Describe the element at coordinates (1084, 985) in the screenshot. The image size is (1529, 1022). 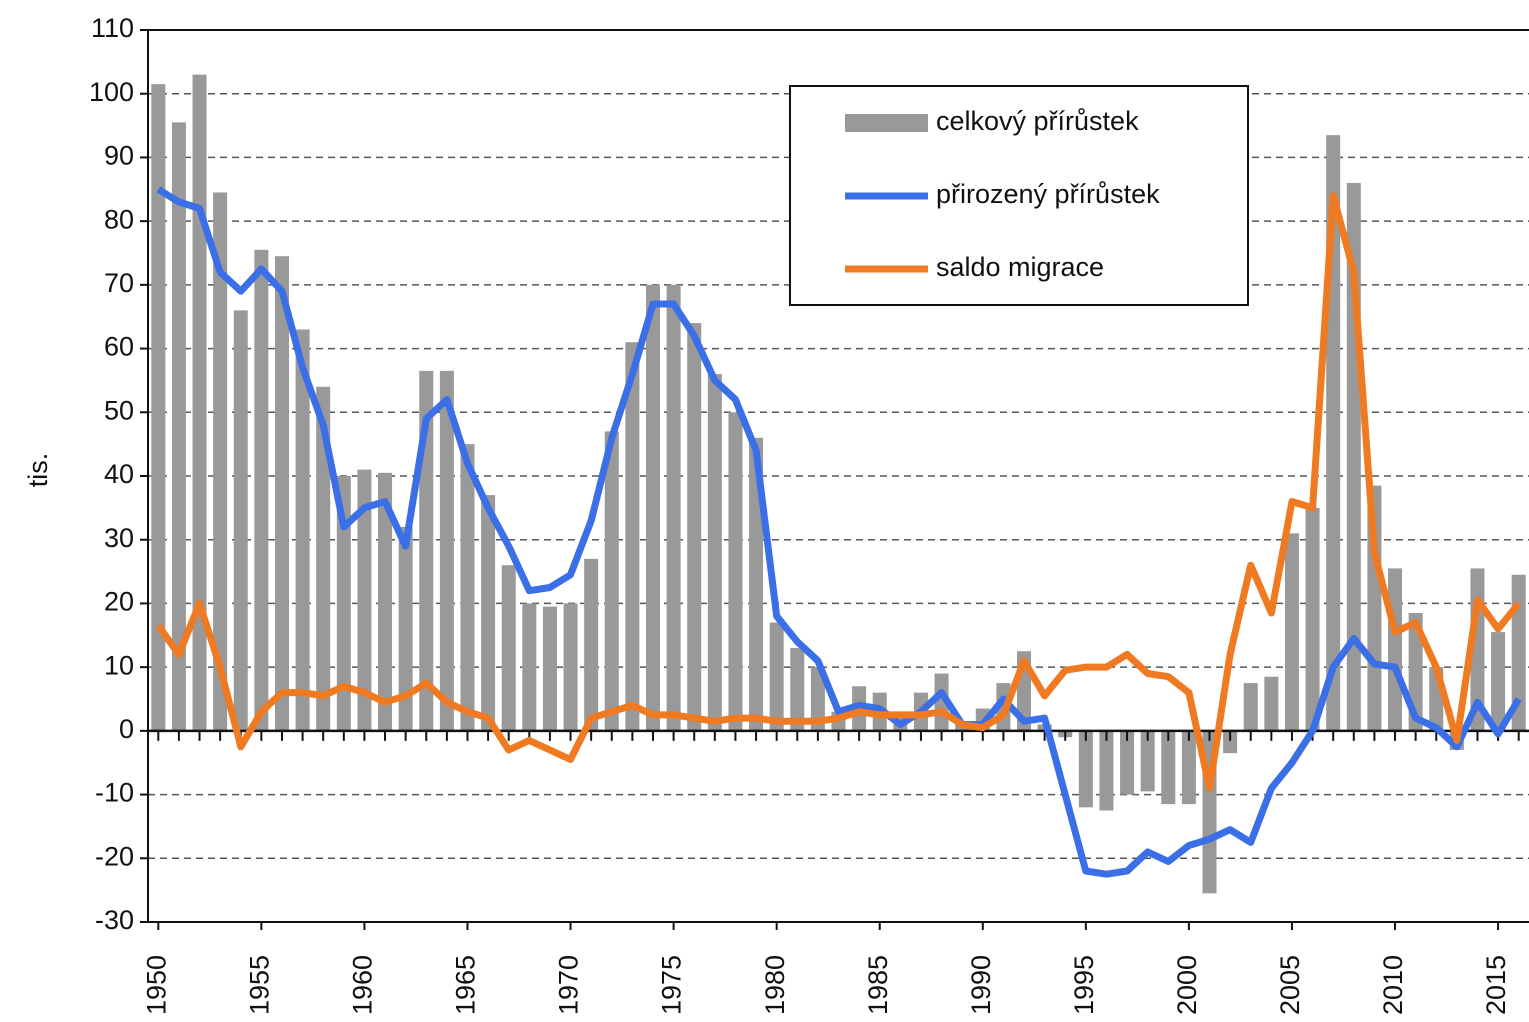
I see `x-tick-label: 1995` at that location.